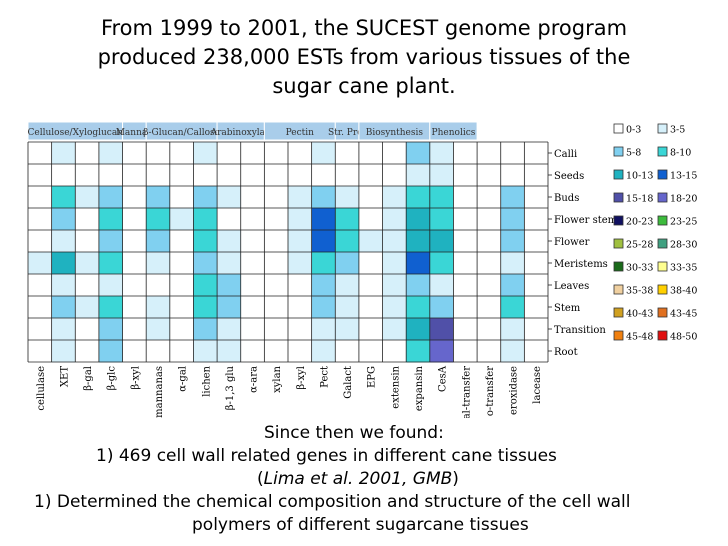 This screenshot has width=728, height=546. What do you see at coordinates (572, 242) in the screenshot?
I see `row-label: Flower` at bounding box center [572, 242].